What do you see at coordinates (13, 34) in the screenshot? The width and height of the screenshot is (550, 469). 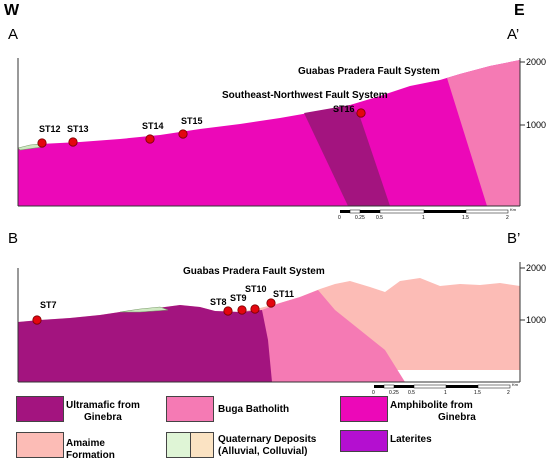 I see `section-a-start-label: A` at bounding box center [13, 34].